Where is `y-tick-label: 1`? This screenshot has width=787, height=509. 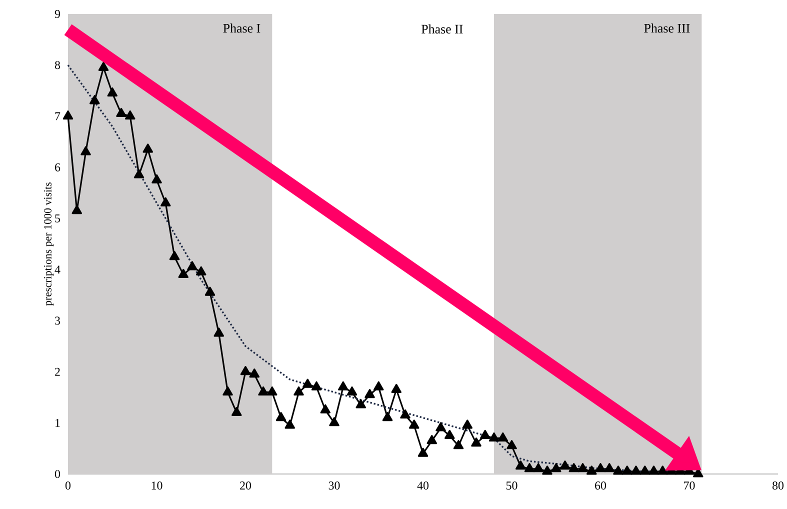 y-tick-label: 1 is located at coordinates (58, 422).